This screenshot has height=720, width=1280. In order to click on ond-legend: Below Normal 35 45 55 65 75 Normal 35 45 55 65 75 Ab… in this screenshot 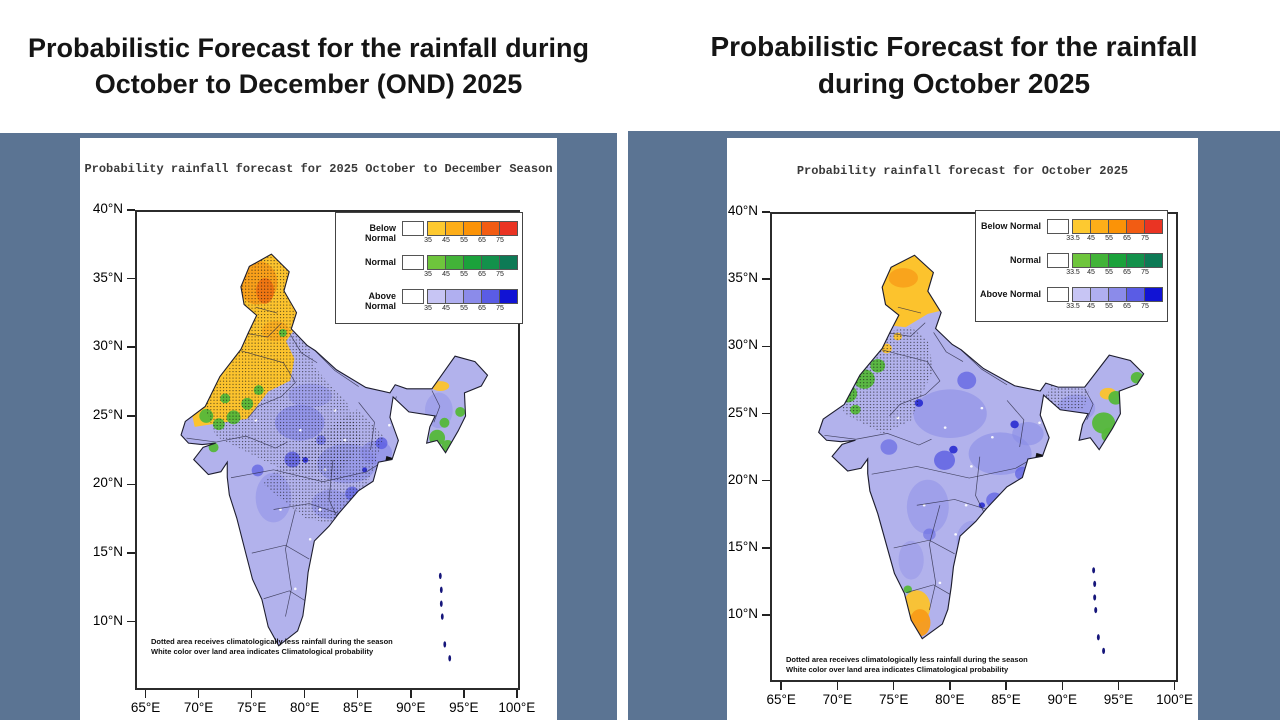, I will do `click(429, 268)`.